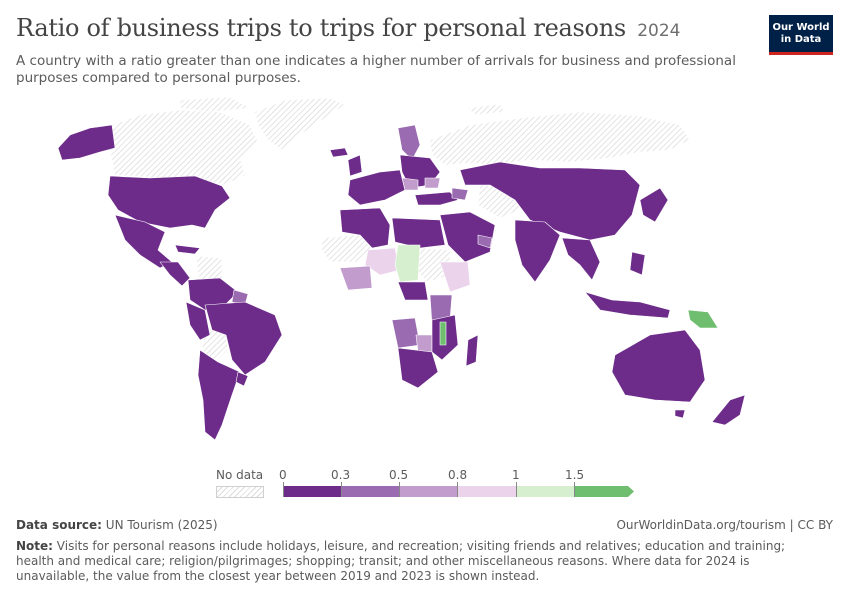  Describe the element at coordinates (34, 546) in the screenshot. I see `note-label: Note:` at that location.